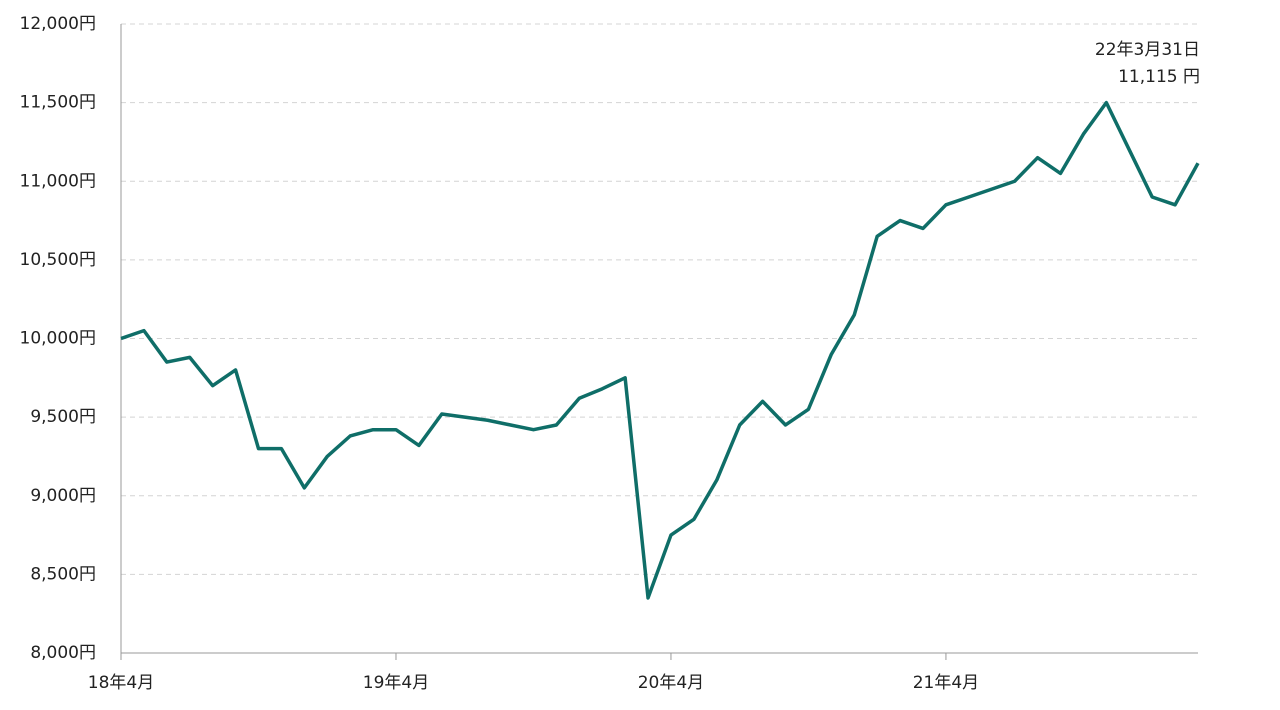  I want to click on y-tick-label: 11,500円, so click(58, 103).